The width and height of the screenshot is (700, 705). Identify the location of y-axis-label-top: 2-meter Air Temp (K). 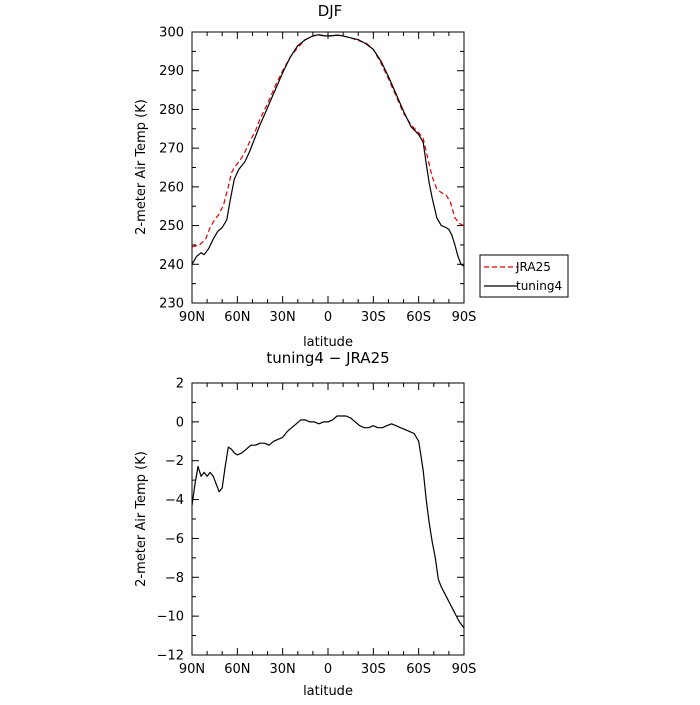
(141, 167).